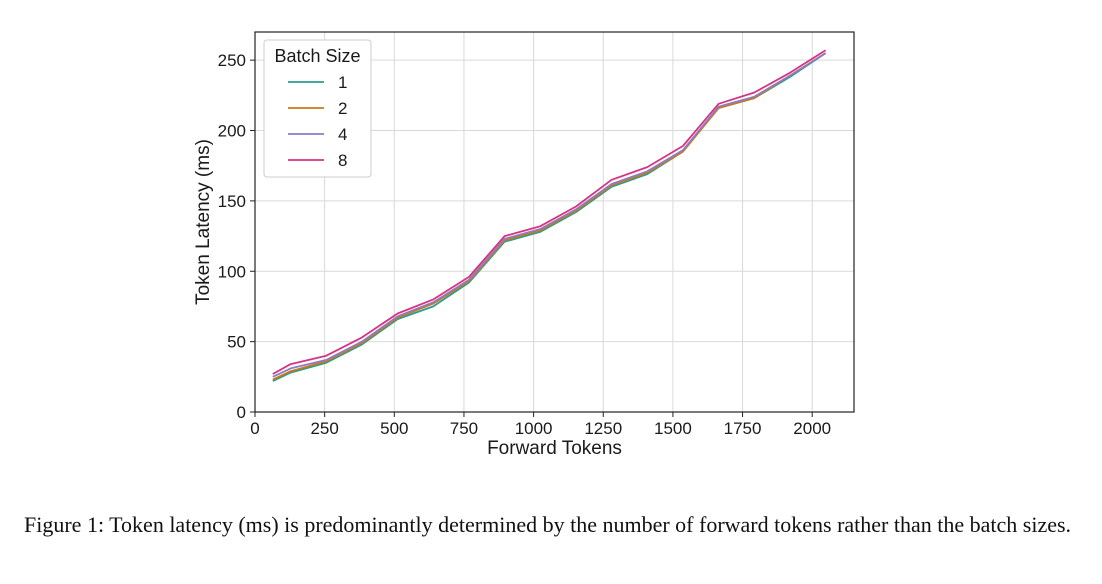 This screenshot has height=584, width=1102. Describe the element at coordinates (254, 428) in the screenshot. I see `x-tick-label: 0` at that location.